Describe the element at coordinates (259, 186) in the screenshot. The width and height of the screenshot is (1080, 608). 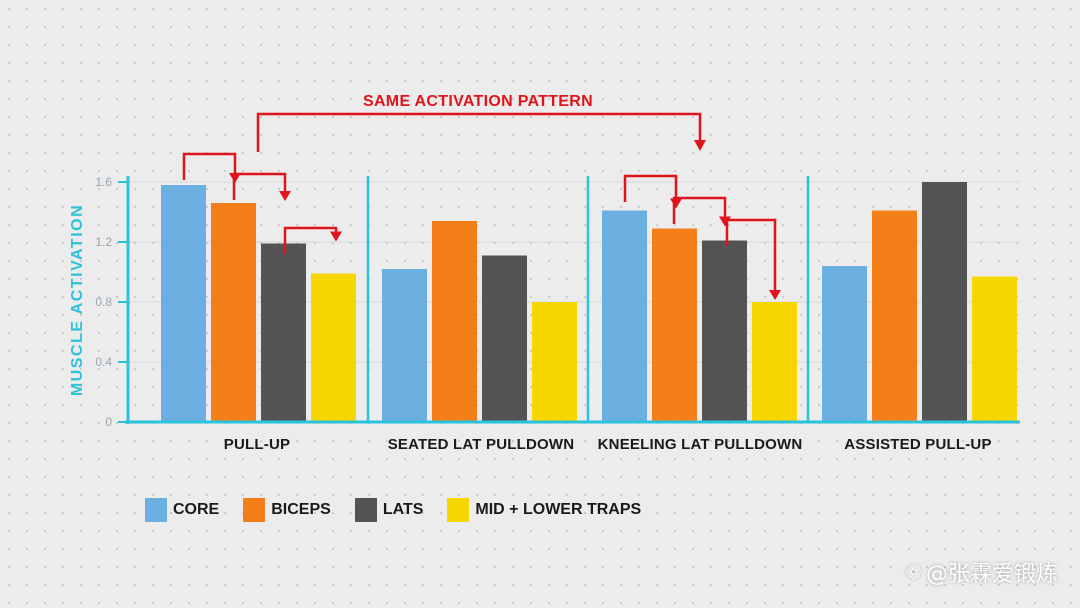
I see `arrow-biceps-to-lats` at that location.